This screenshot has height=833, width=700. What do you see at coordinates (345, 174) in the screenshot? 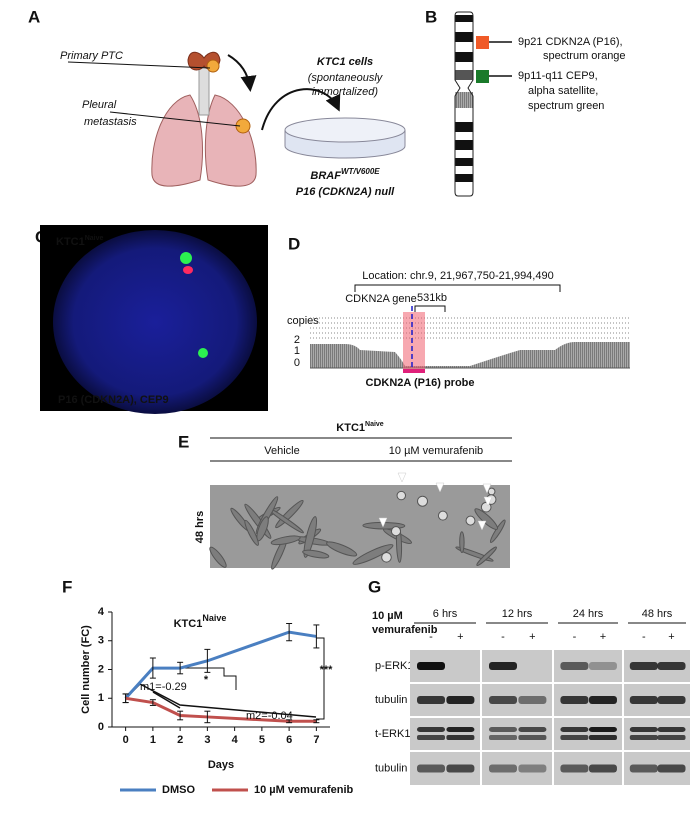
I see `genotype: BRAFWT/V600E` at bounding box center [345, 174].